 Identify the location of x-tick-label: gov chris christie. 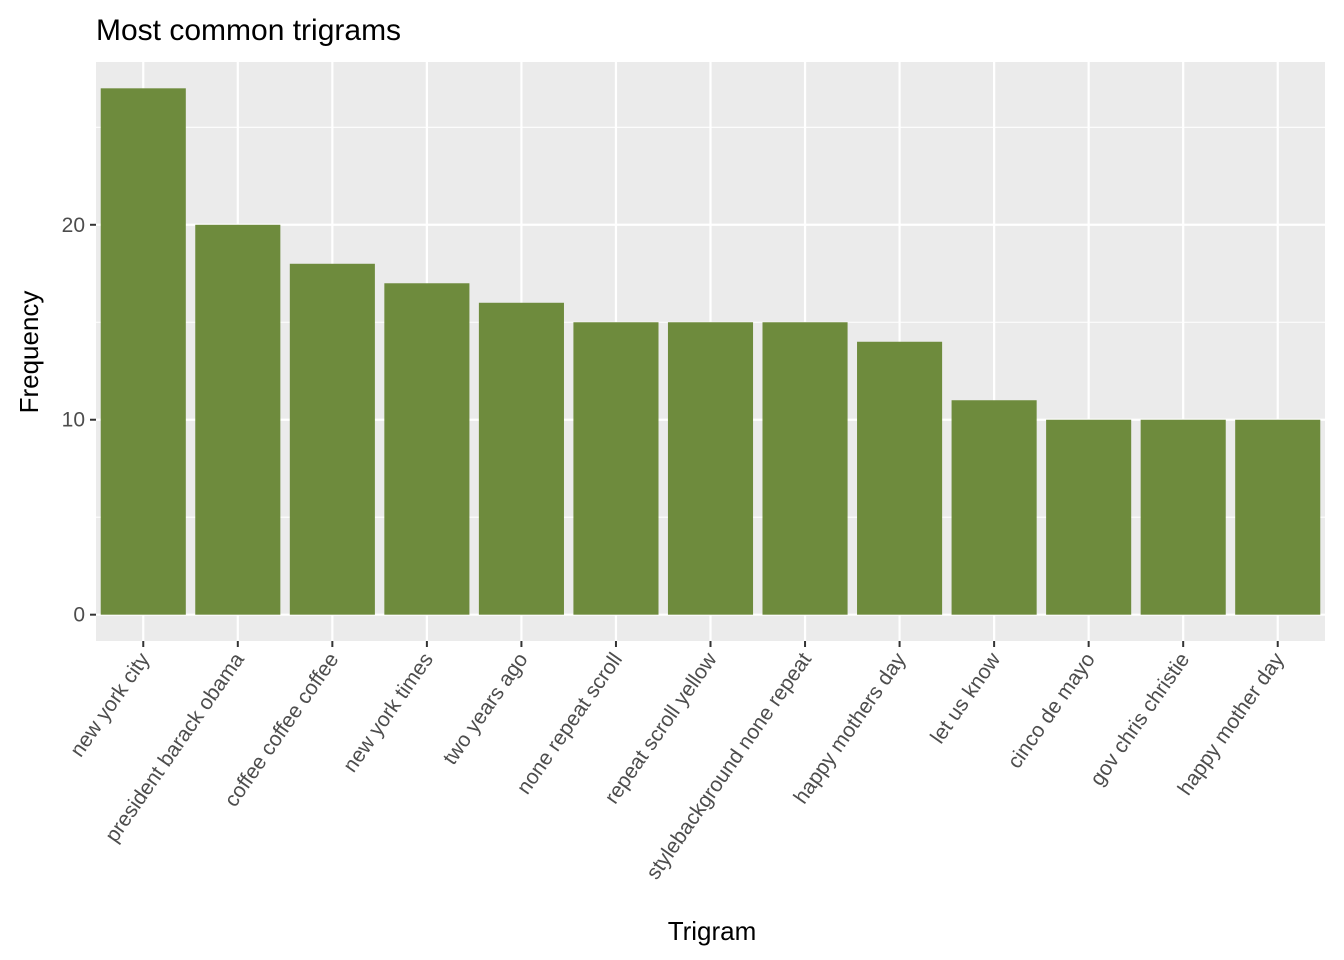
(1140, 719).